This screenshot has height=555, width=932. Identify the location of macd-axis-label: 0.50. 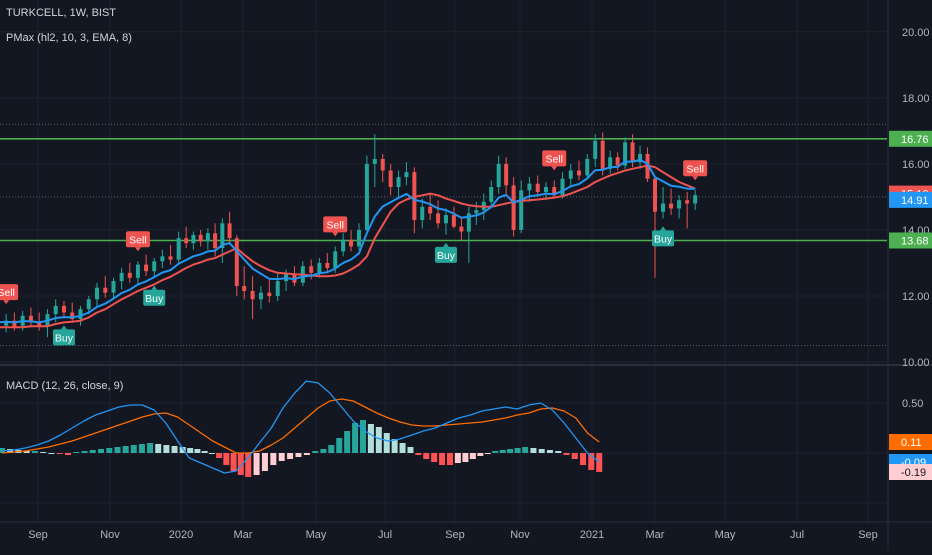
(912, 404).